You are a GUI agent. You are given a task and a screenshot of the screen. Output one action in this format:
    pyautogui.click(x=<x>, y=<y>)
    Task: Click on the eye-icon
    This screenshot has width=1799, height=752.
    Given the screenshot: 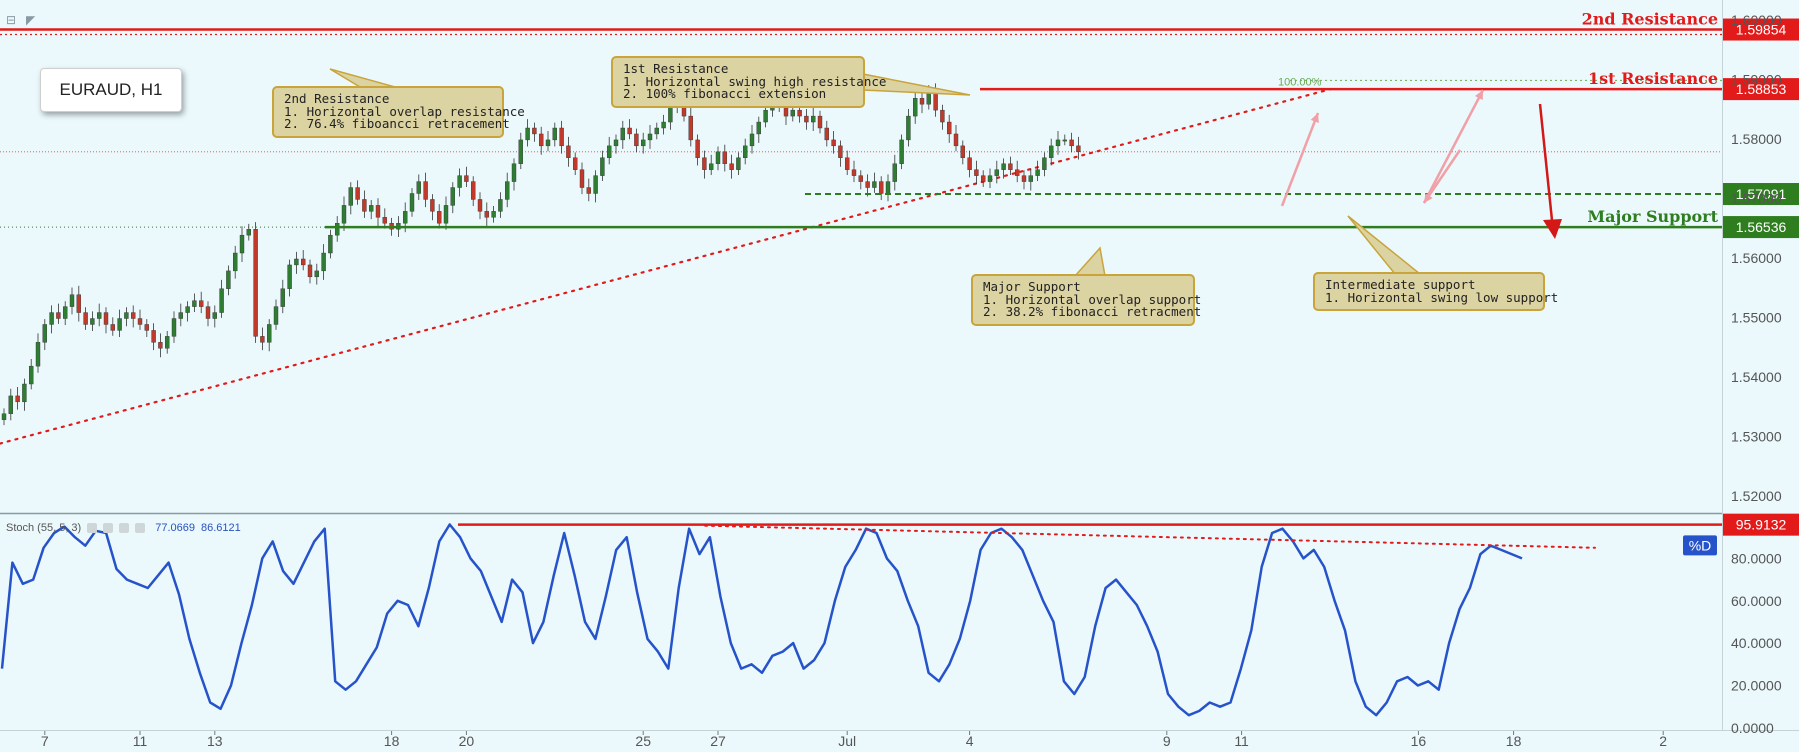 What is the action you would take?
    pyautogui.click(x=92, y=528)
    